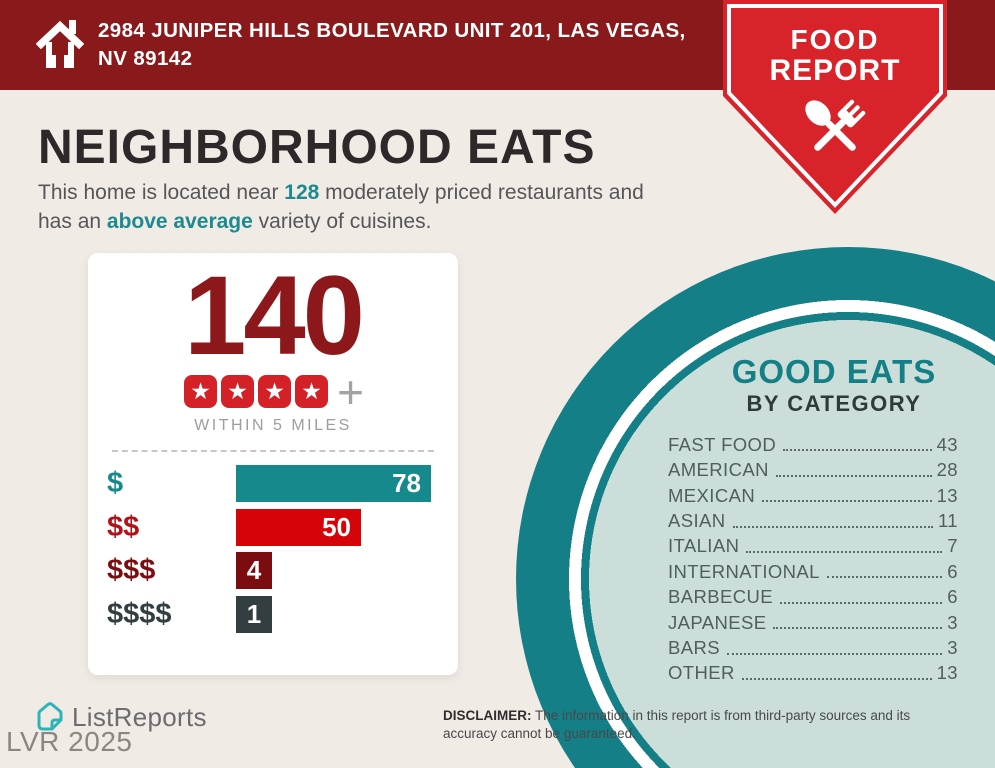 The height and width of the screenshot is (768, 995). I want to click on restaurant-count-highlight: 128, so click(302, 192).